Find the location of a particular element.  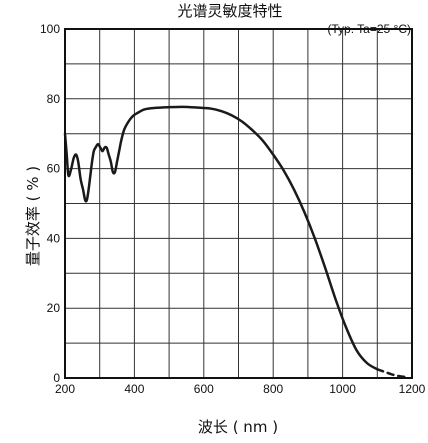

qe-curve-extrapolated is located at coordinates (391, 373).